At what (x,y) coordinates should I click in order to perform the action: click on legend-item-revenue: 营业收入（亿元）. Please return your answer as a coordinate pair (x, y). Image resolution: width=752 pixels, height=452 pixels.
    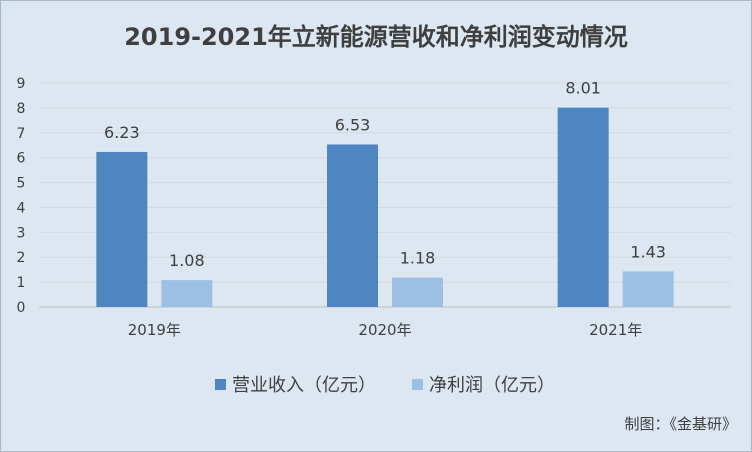
    Looking at the image, I should click on (295, 384).